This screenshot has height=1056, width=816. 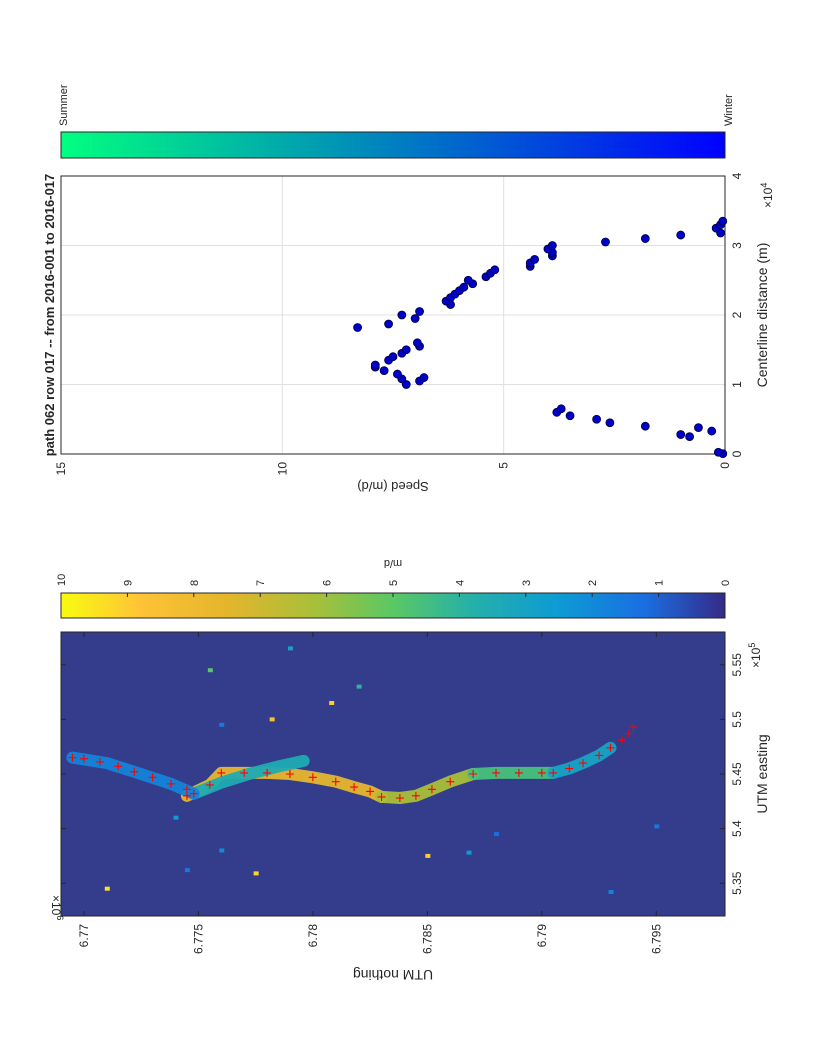 I want to click on northing-tick-3: 6.785, so click(x=427, y=939).